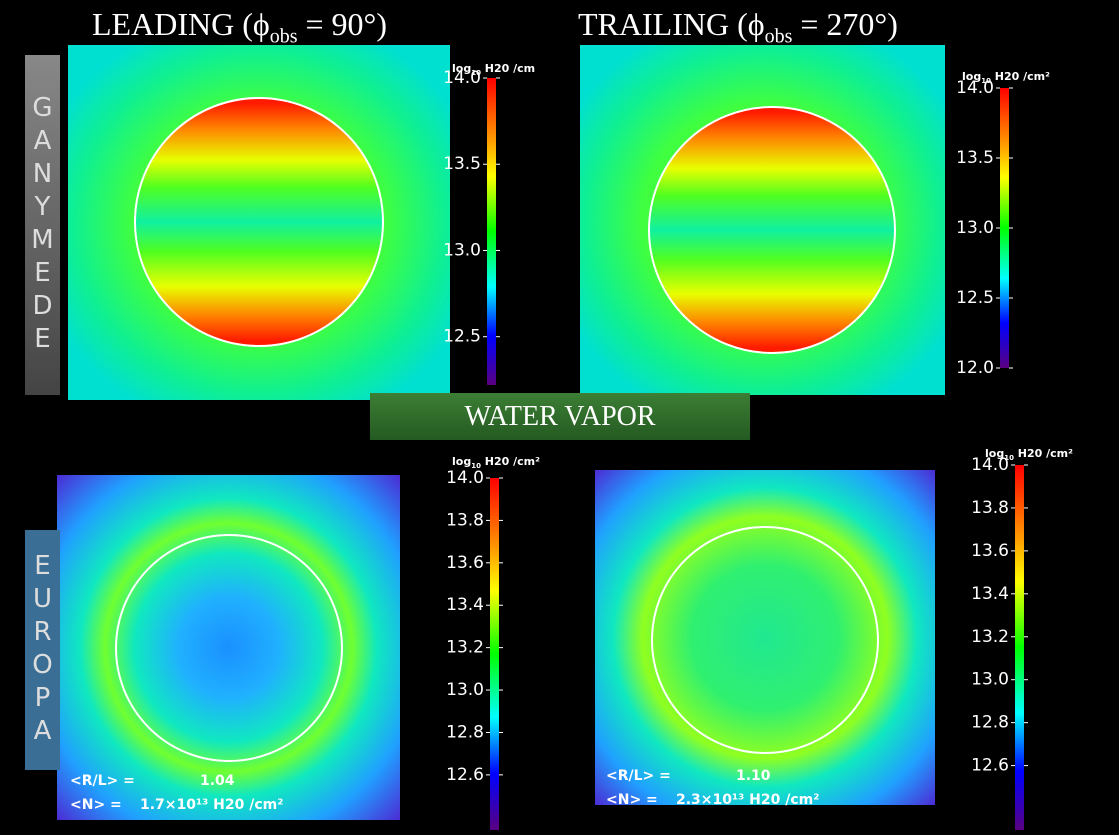 The width and height of the screenshot is (1119, 835). What do you see at coordinates (671, 24) in the screenshot?
I see `title-text: TRAILING (ϕ` at bounding box center [671, 24].